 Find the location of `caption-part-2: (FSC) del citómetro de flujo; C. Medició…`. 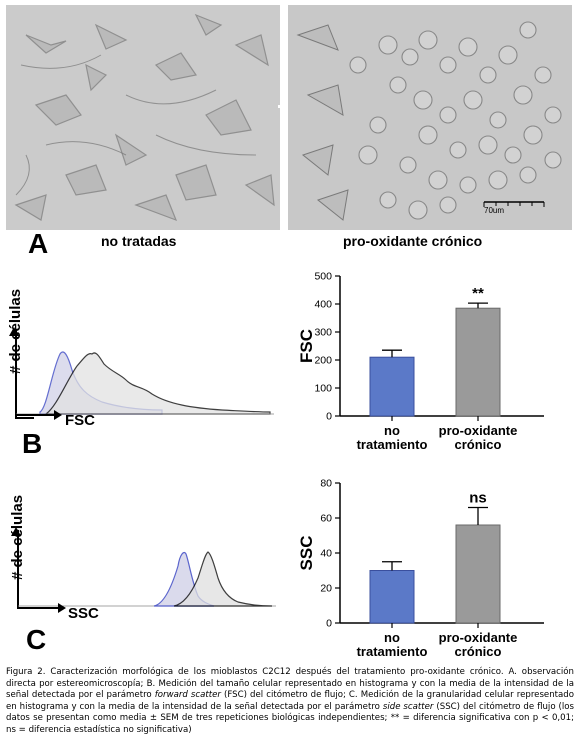

caption-part-2: (FSC) del citómetro de flujo; C. Medició… is located at coordinates (290, 701).